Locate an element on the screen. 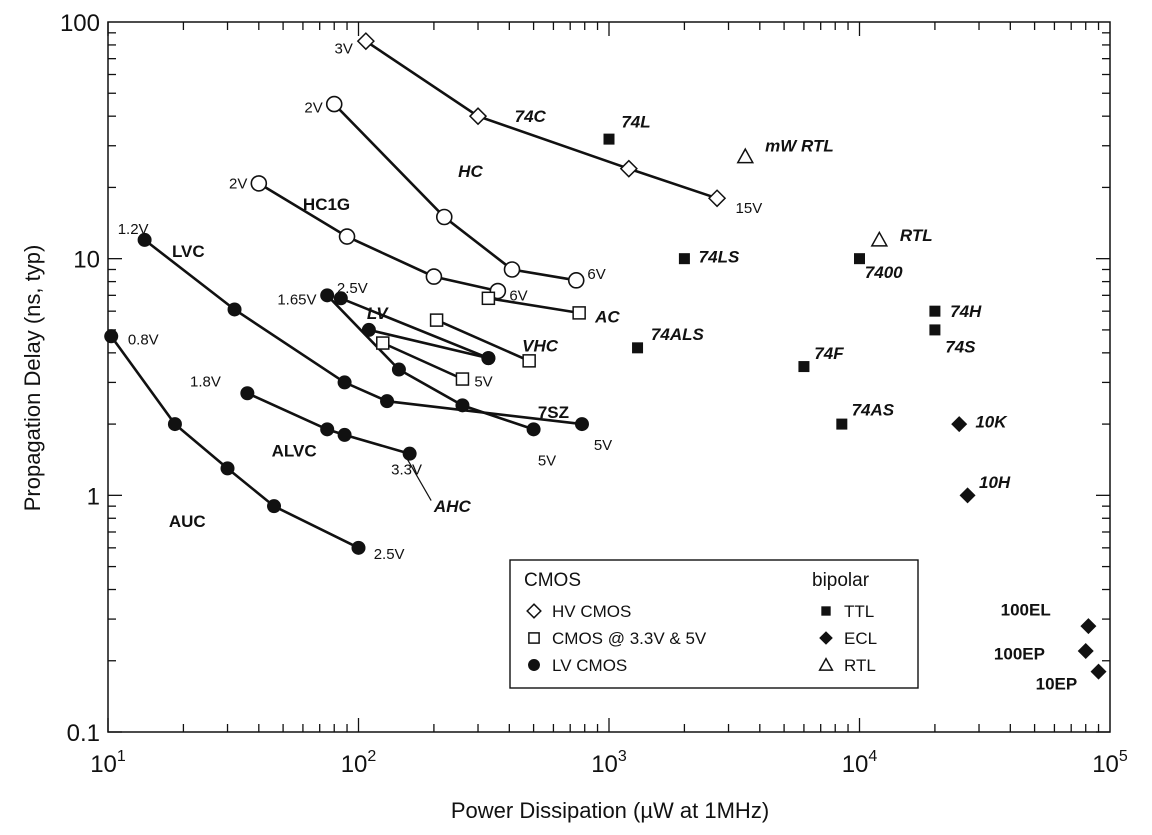  y-tick-label: 10 is located at coordinates (86, 260).